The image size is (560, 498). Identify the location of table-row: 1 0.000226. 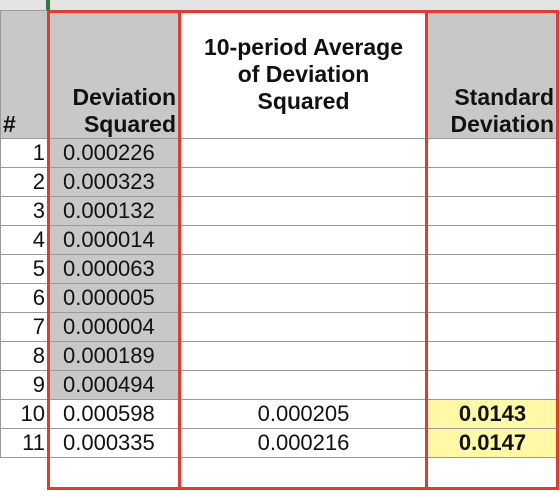
(279, 153).